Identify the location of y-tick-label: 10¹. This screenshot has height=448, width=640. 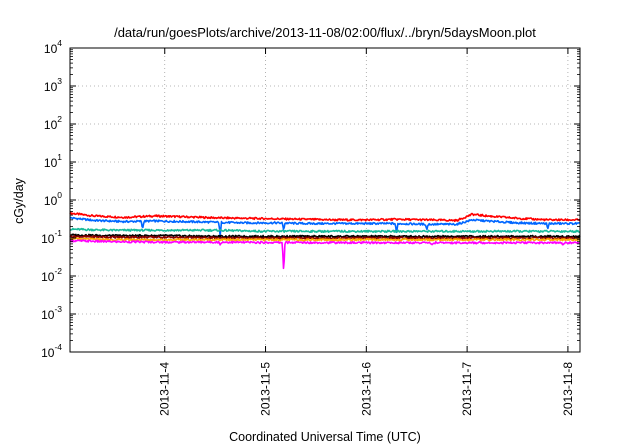
(53, 161).